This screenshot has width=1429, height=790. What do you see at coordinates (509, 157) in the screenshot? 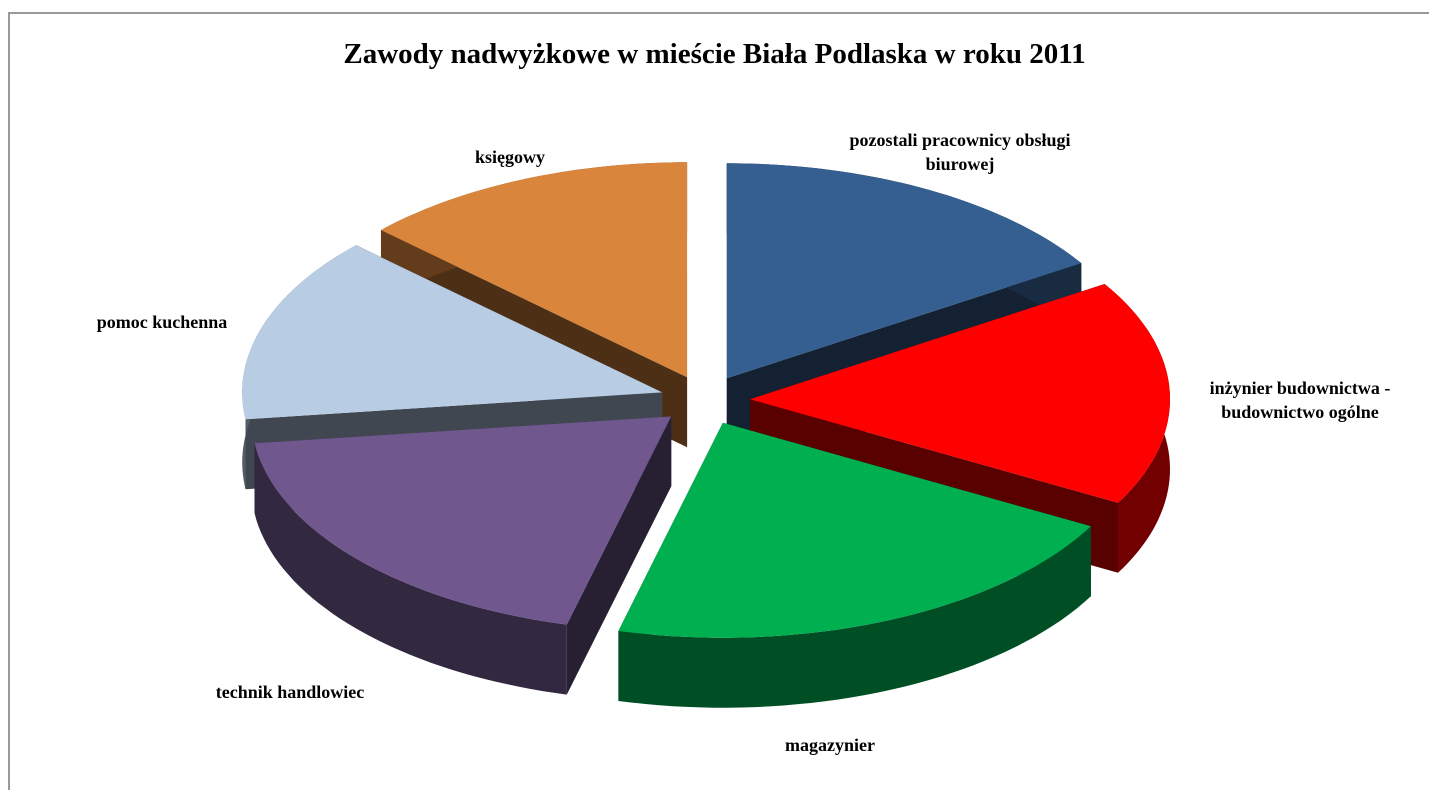
I see `slice-label: księgowy` at bounding box center [509, 157].